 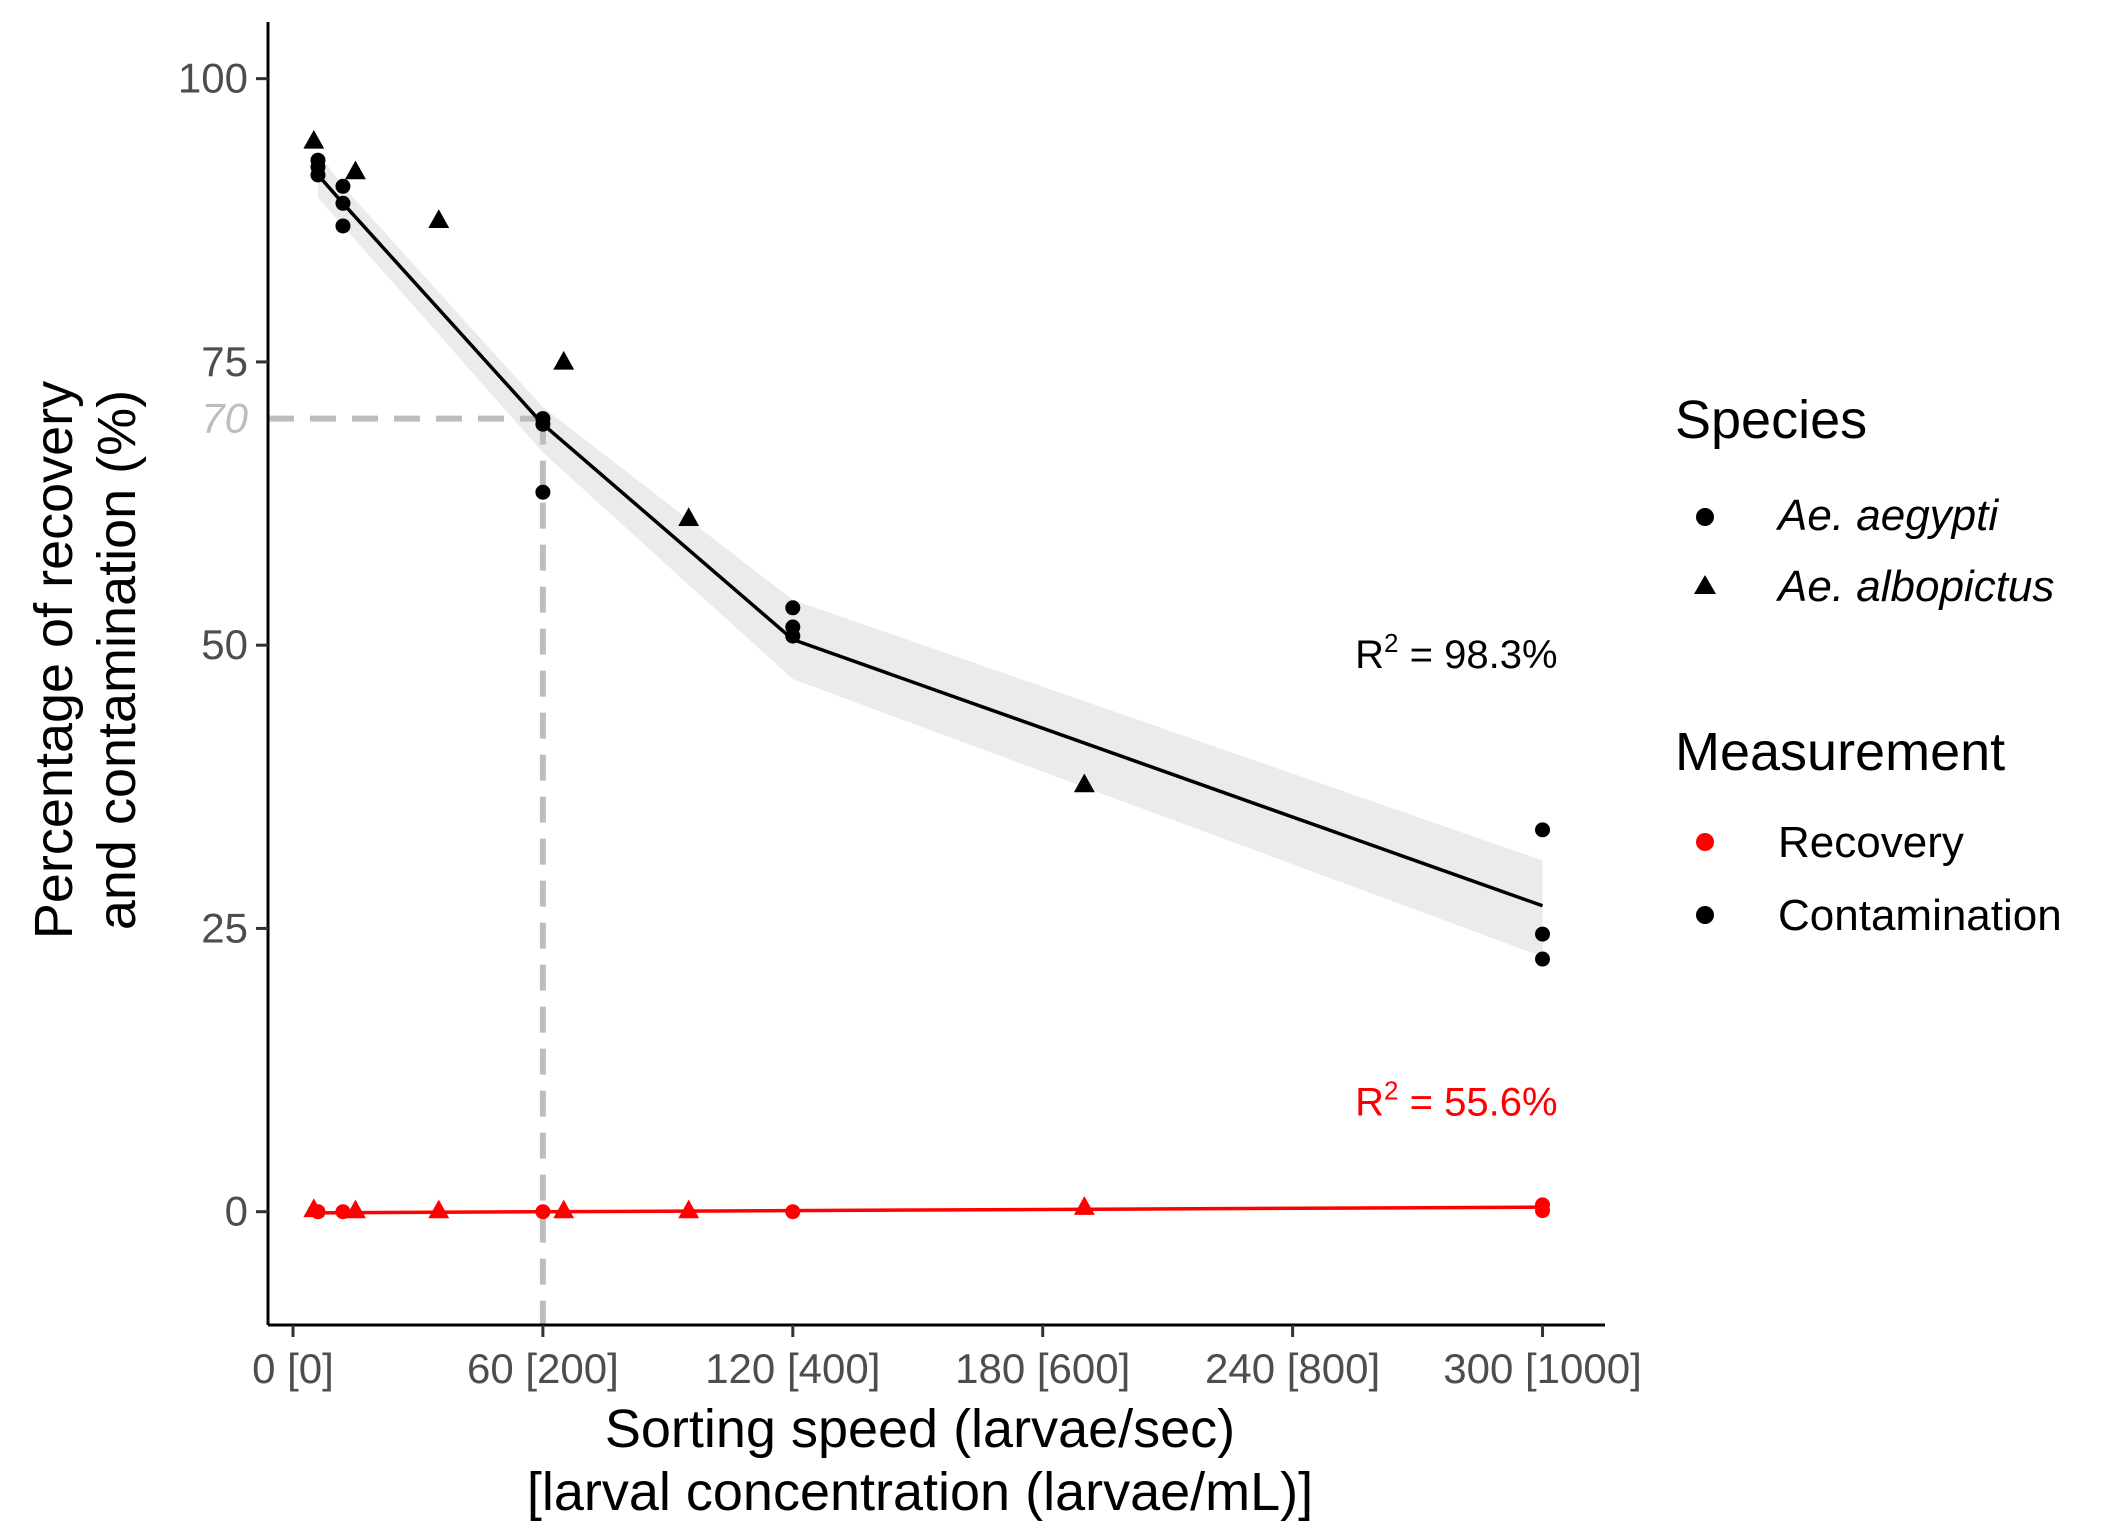 I want to click on legend-key-recovery, so click(x=1705, y=842).